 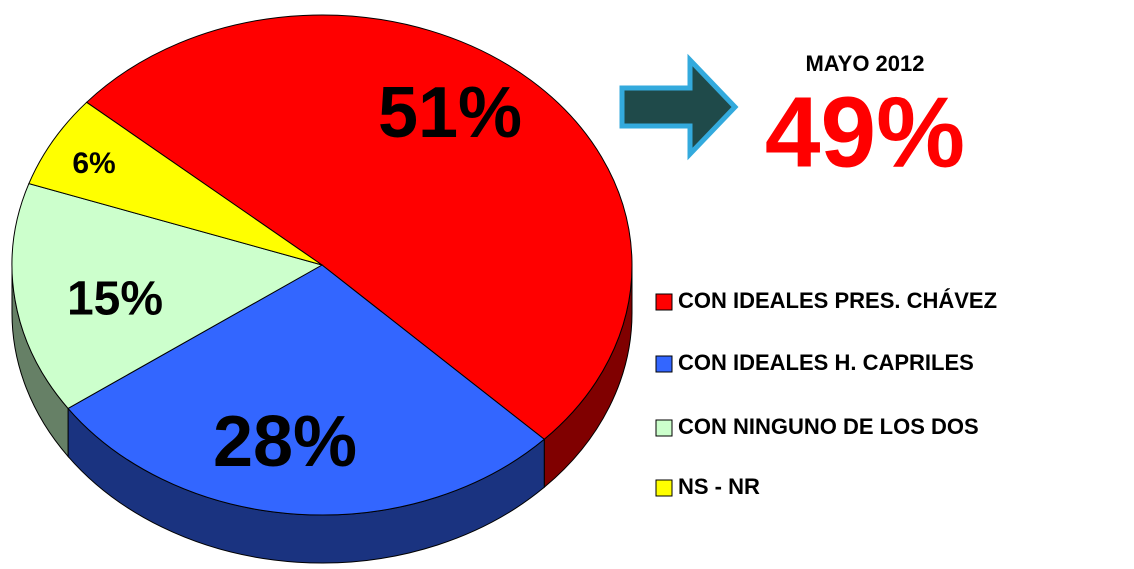 What do you see at coordinates (719, 486) in the screenshot?
I see `legend-label: NS - NR` at bounding box center [719, 486].